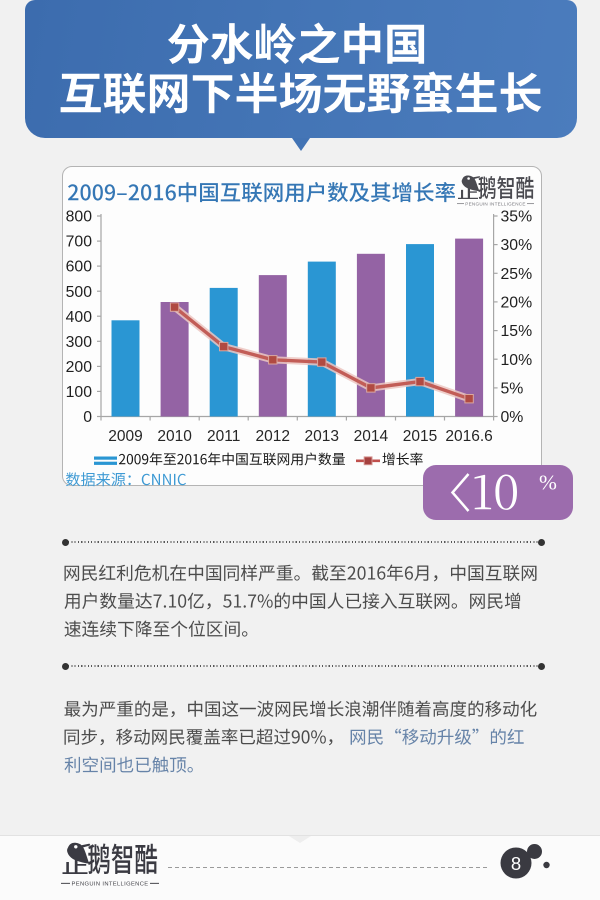 Image resolution: width=600 pixels, height=900 pixels. I want to click on svg-text: 10%, so click(517, 360).